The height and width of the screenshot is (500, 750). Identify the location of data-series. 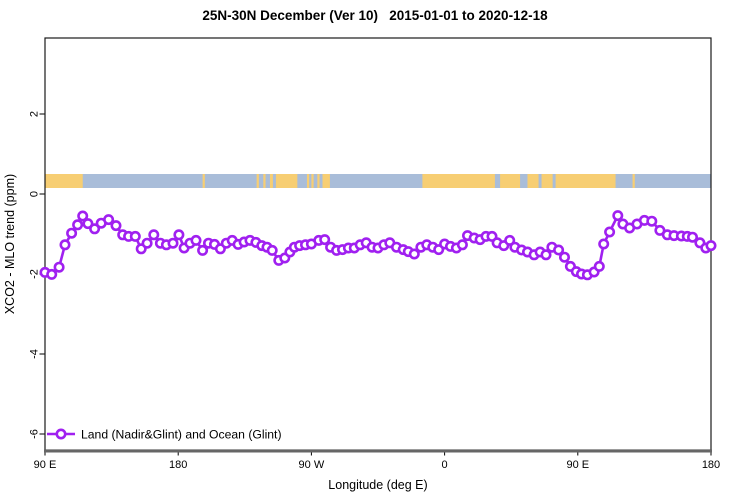
(378, 245).